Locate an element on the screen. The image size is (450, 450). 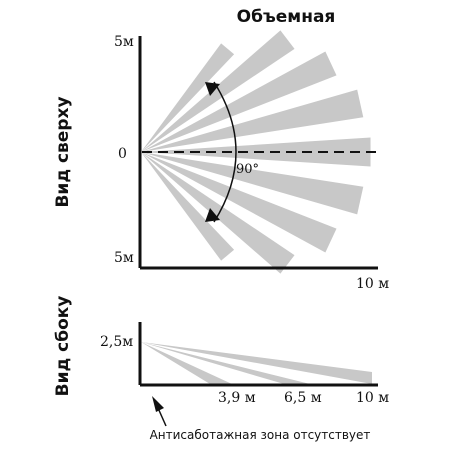
diagram-title: Объемная is located at coordinates (286, 17).